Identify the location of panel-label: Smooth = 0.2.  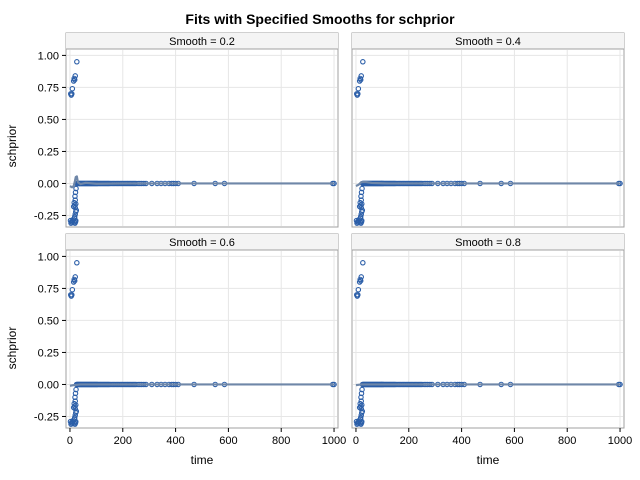
(202, 42).